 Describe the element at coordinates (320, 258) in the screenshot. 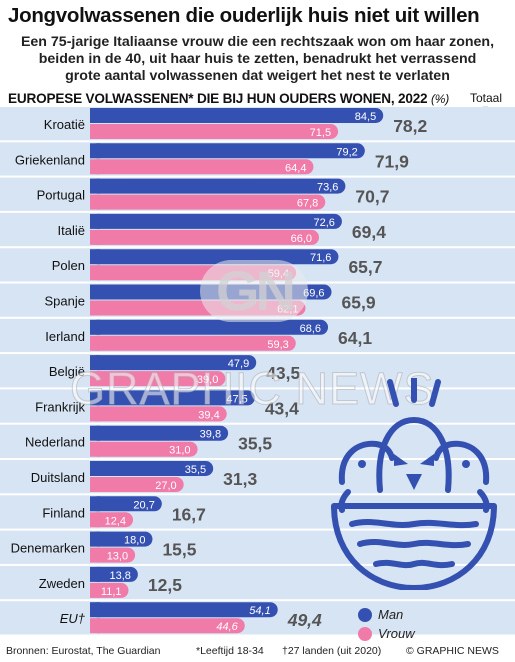

I see `value-label-man: 71,6` at that location.